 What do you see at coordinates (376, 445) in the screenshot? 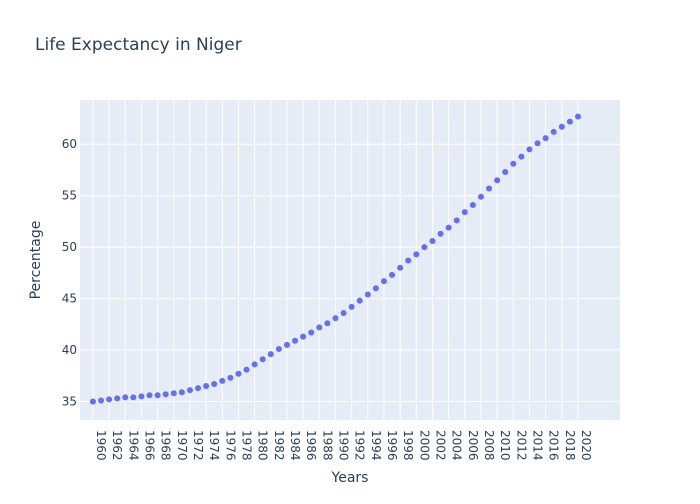
I see `x-tick-label: 1994` at bounding box center [376, 445].